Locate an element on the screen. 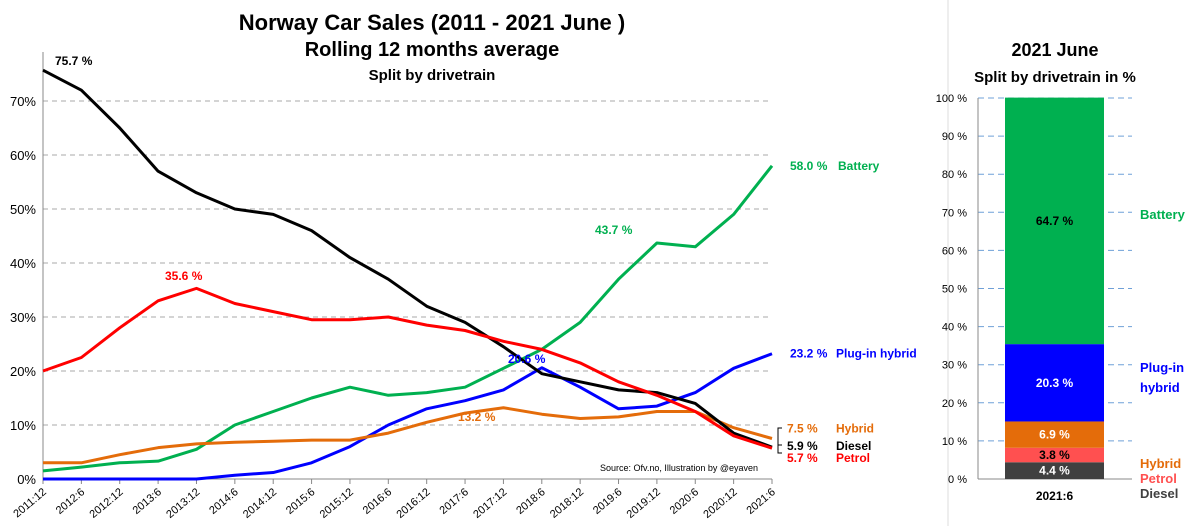  y-tick-label: 10% is located at coordinates (23, 425).